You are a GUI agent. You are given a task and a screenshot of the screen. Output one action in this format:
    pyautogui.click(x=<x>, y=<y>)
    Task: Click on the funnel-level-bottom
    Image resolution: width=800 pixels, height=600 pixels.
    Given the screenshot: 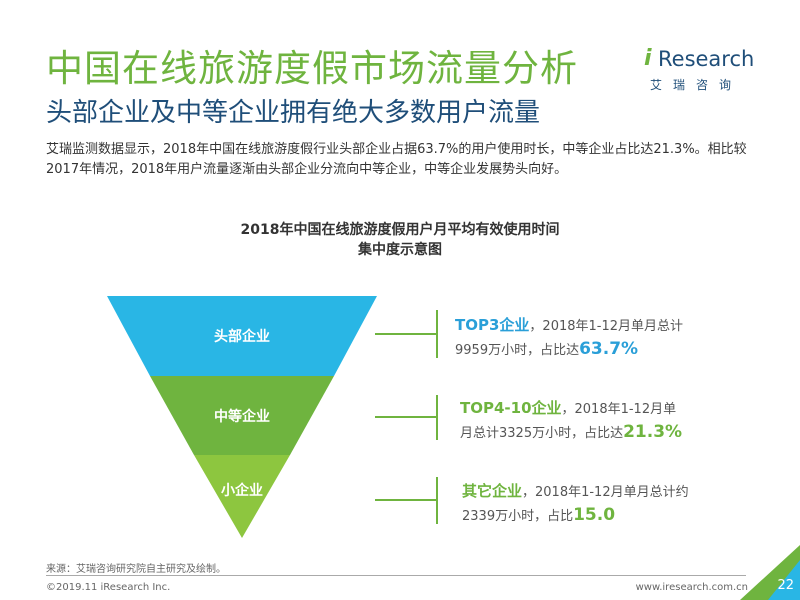 What is the action you would take?
    pyautogui.click(x=242, y=496)
    